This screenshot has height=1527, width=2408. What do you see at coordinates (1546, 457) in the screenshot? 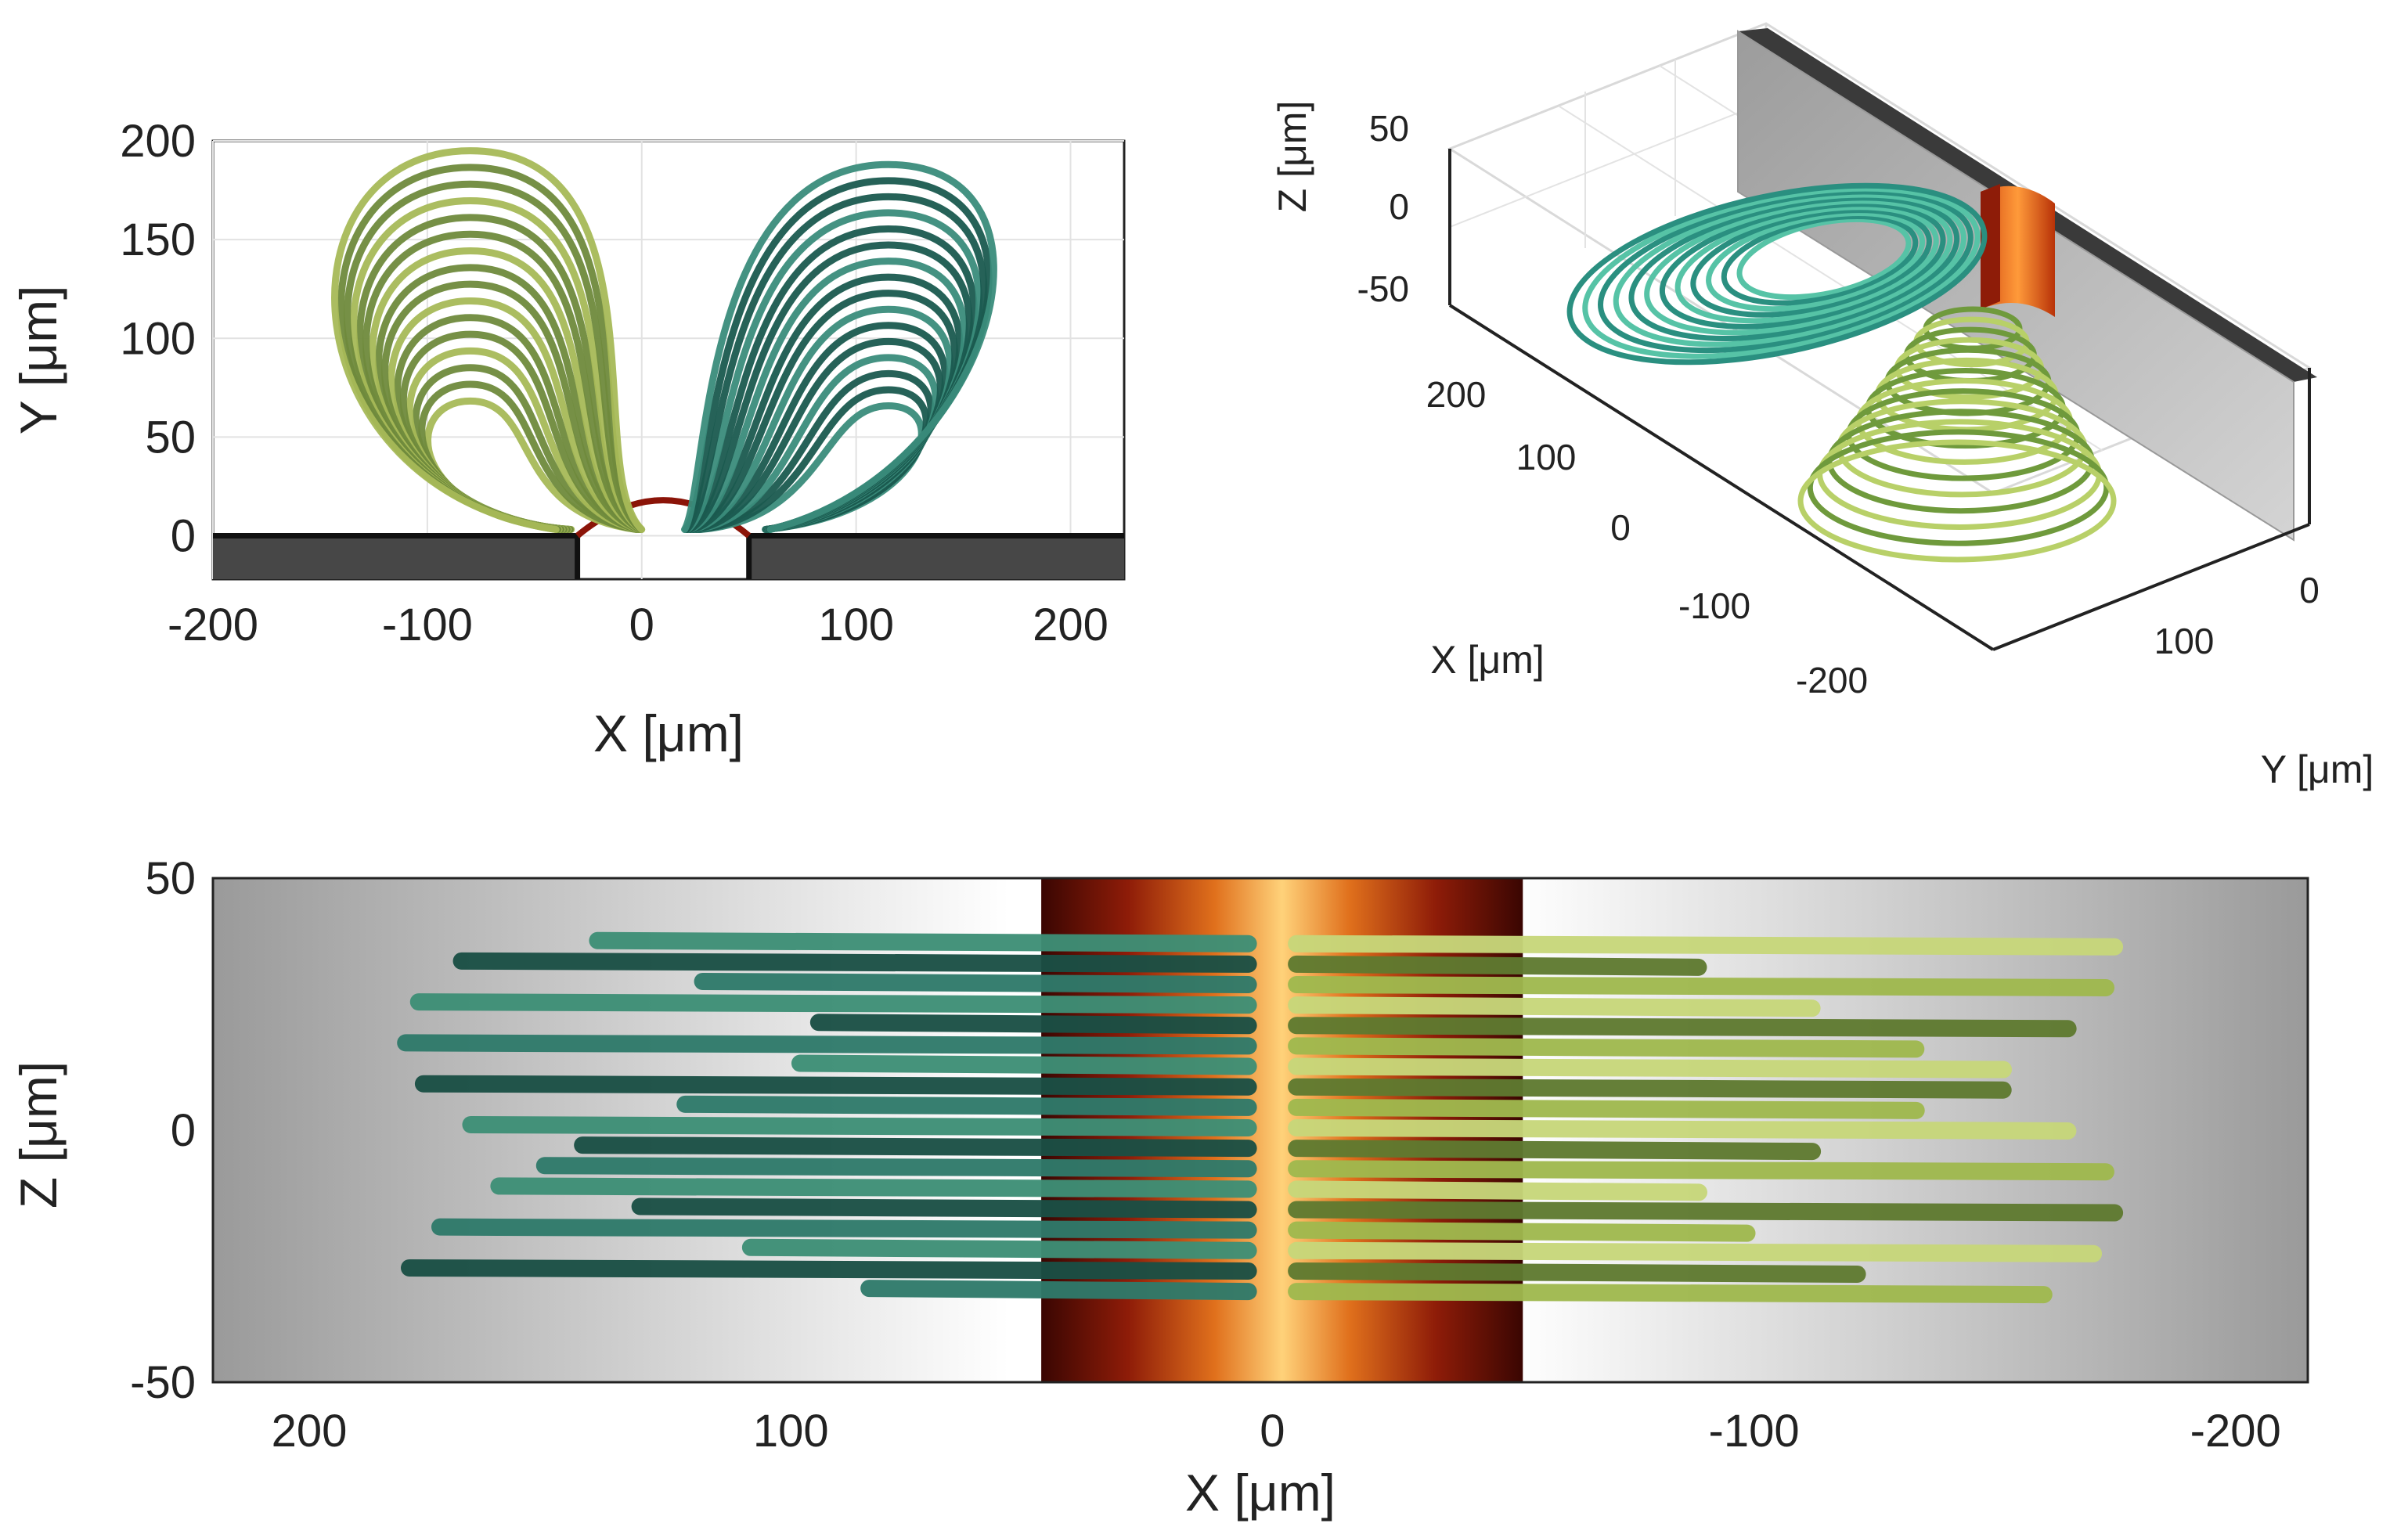
I see `3d-x-tick-label: 100` at bounding box center [1546, 457].